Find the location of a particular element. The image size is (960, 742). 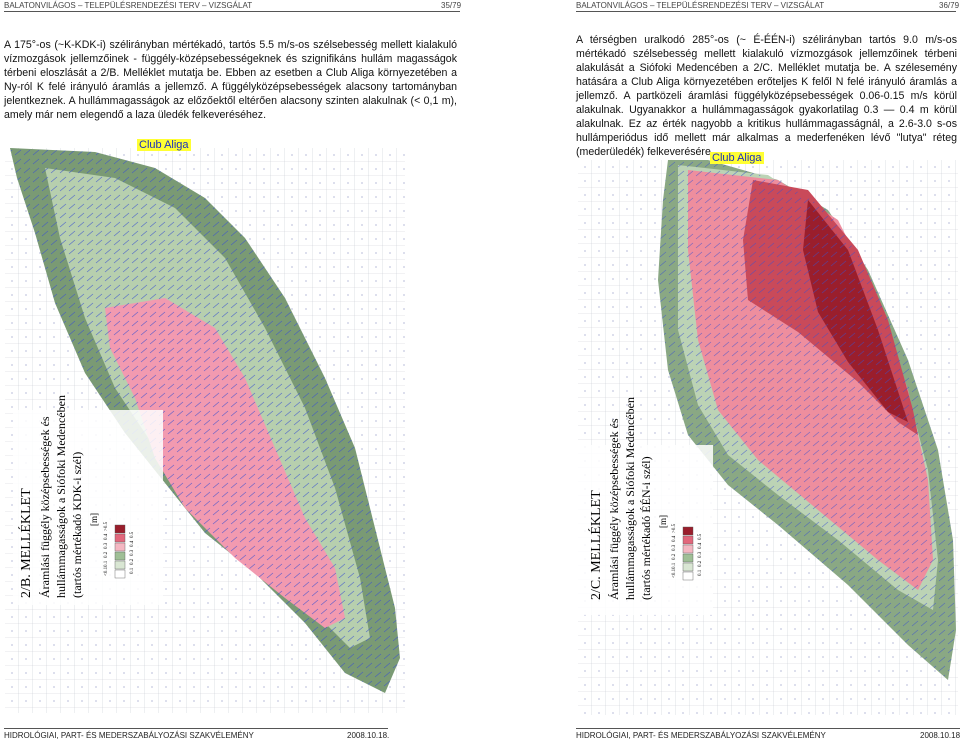

header-page: 36/79 is located at coordinates (949, 5).